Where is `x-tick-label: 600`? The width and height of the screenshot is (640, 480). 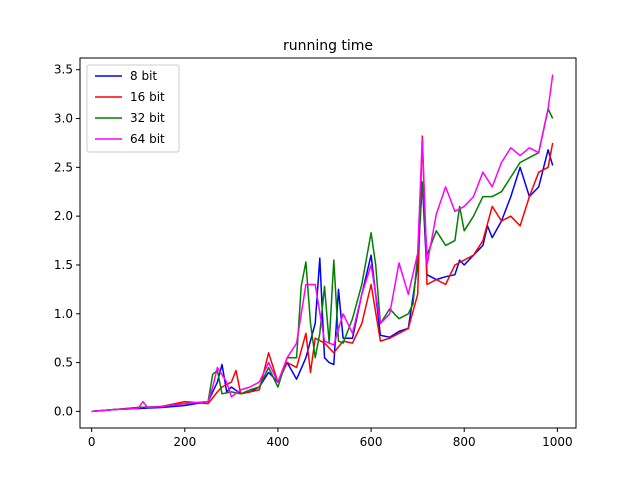
x-tick-label: 600 is located at coordinates (371, 442).